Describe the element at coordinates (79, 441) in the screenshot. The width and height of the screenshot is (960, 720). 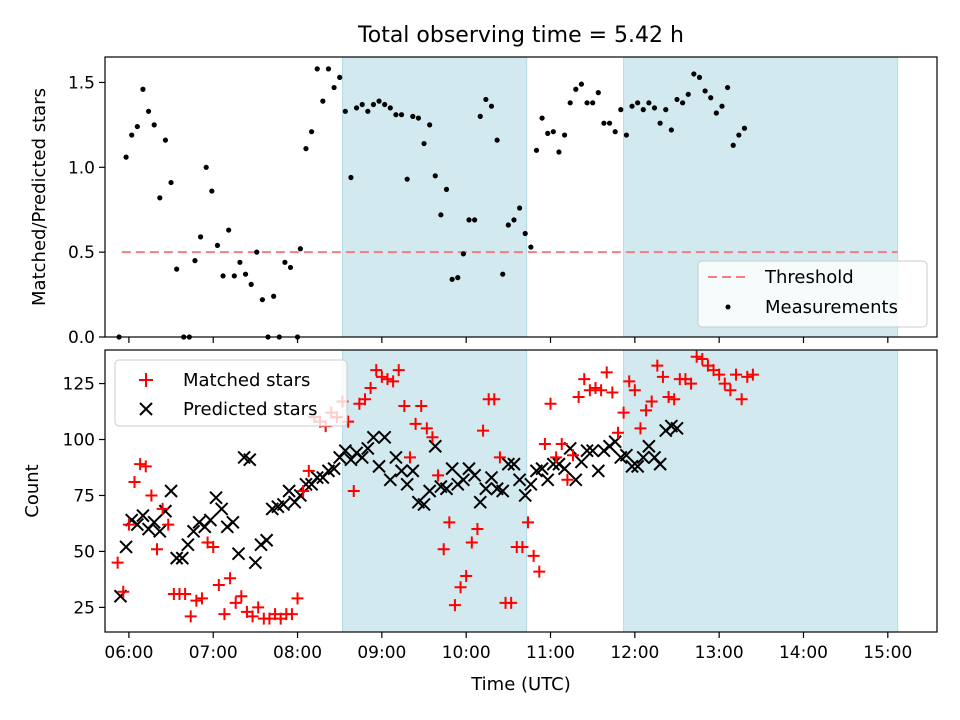
I see `y-tick-label: 100` at that location.